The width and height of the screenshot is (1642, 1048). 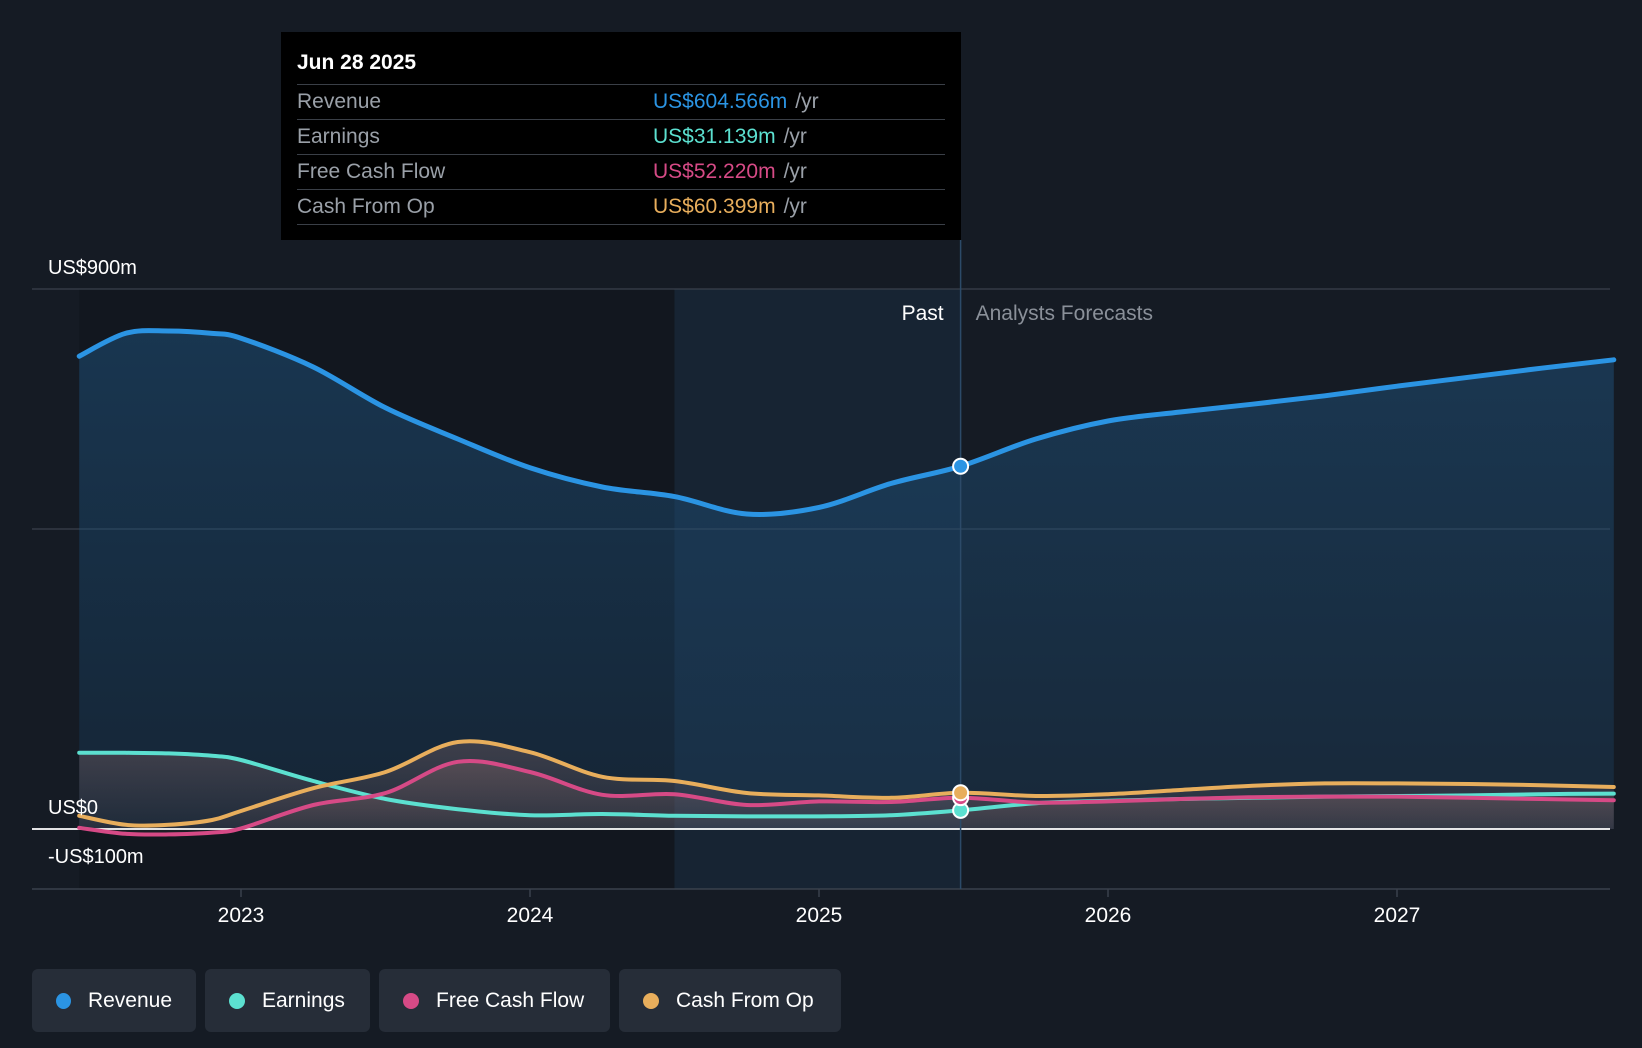 What do you see at coordinates (371, 171) in the screenshot?
I see `tooltip-label: Free Cash Flow` at bounding box center [371, 171].